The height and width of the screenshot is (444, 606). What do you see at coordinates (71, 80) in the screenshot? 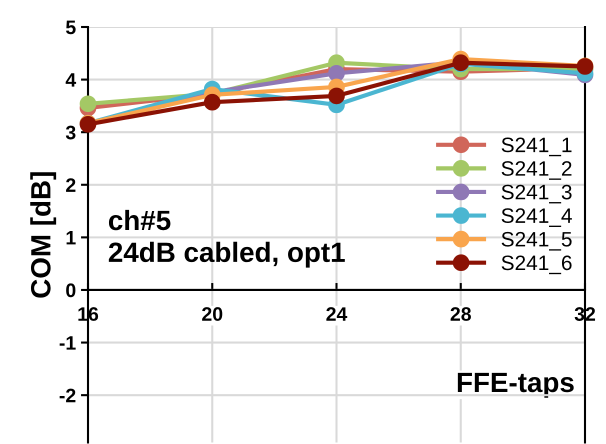
I see `y-tick-label: 4` at bounding box center [71, 80].